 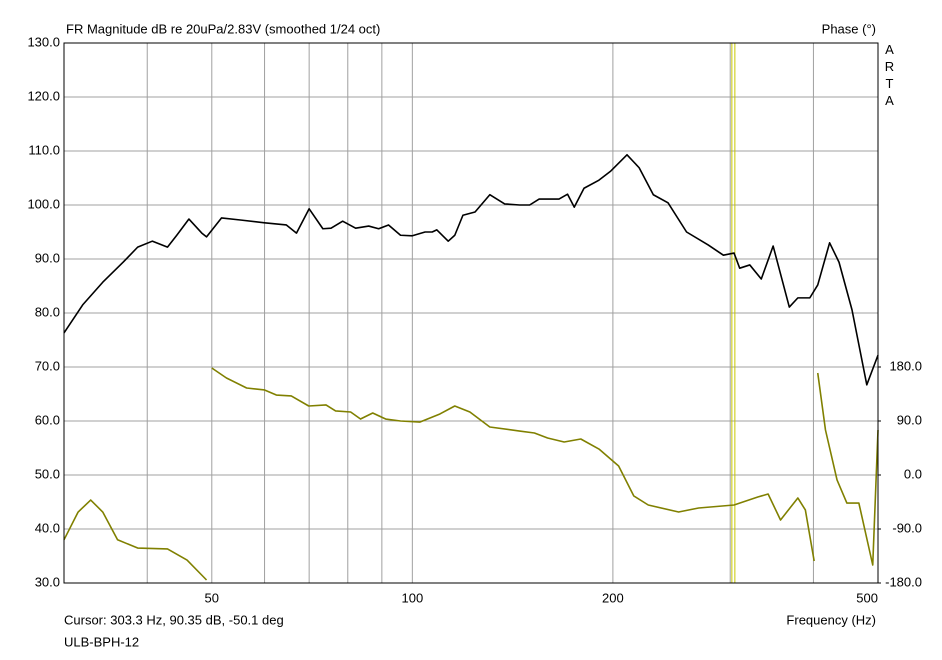 What do you see at coordinates (212, 597) in the screenshot?
I see `x-tick-label: 50` at bounding box center [212, 597].